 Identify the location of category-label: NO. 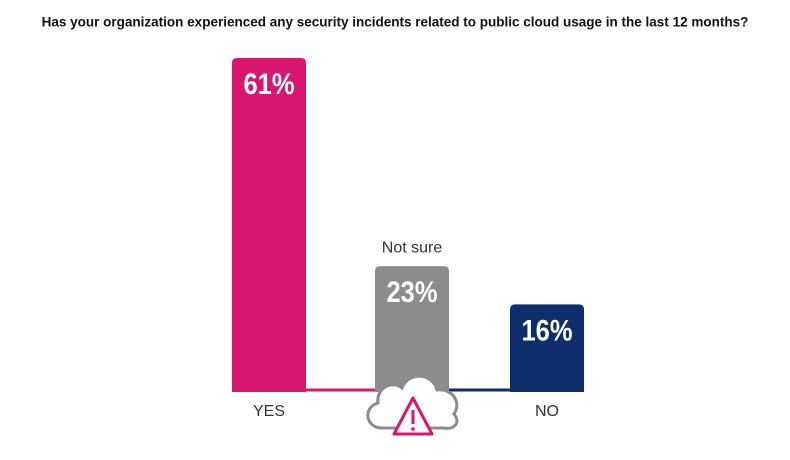
(547, 411).